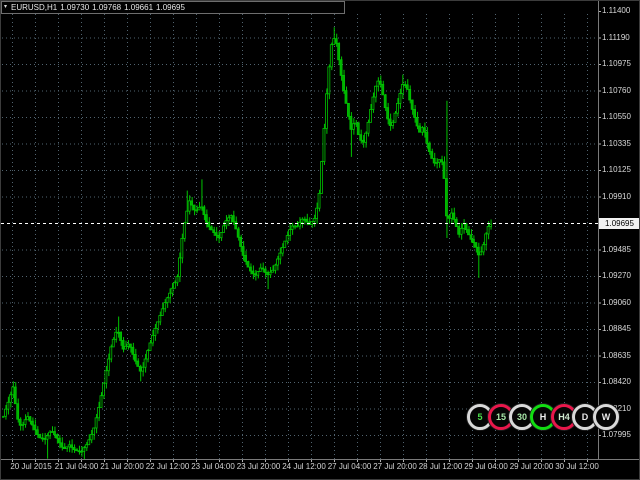  What do you see at coordinates (122, 466) in the screenshot?
I see `time-axis-label: 21 Jul 20:00` at bounding box center [122, 466].